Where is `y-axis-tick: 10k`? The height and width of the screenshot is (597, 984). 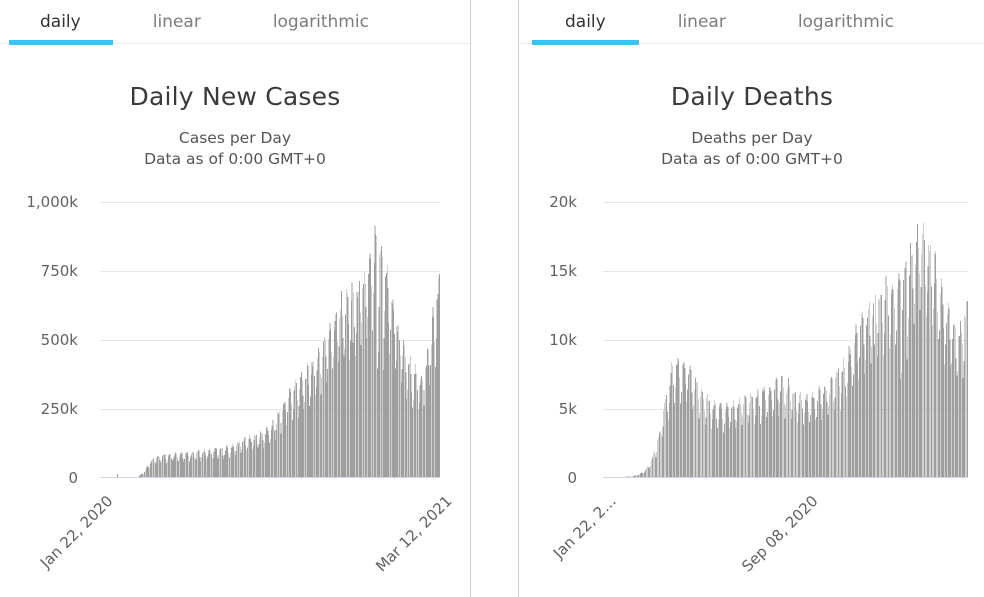
y-axis-tick: 10k is located at coordinates (563, 340).